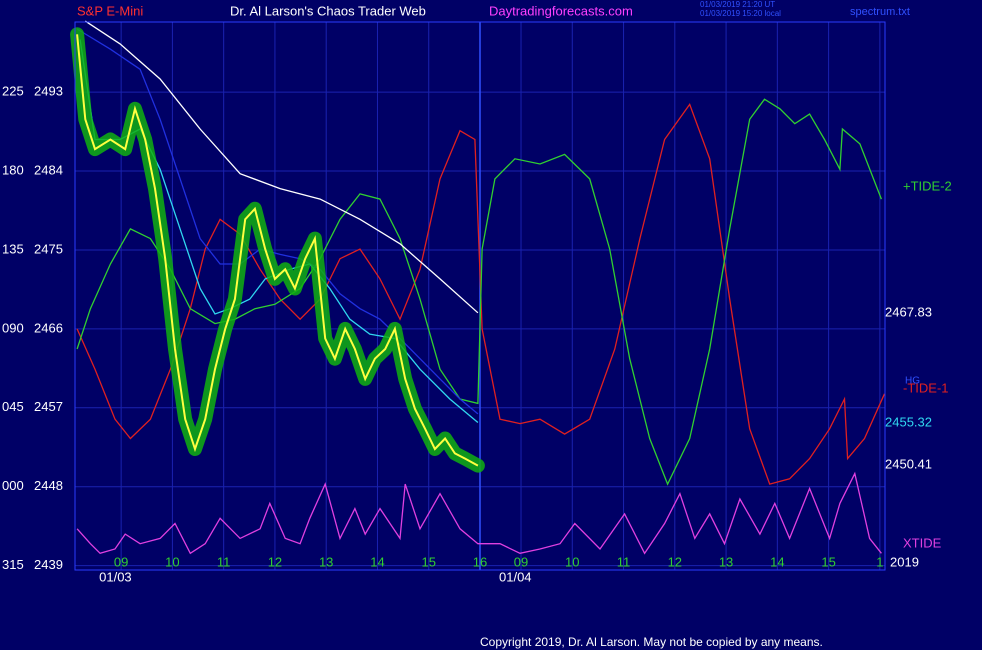 Image resolution: width=982 pixels, height=650 pixels. Describe the element at coordinates (13, 406) in the screenshot. I see `y-angle-label: 045` at that location.